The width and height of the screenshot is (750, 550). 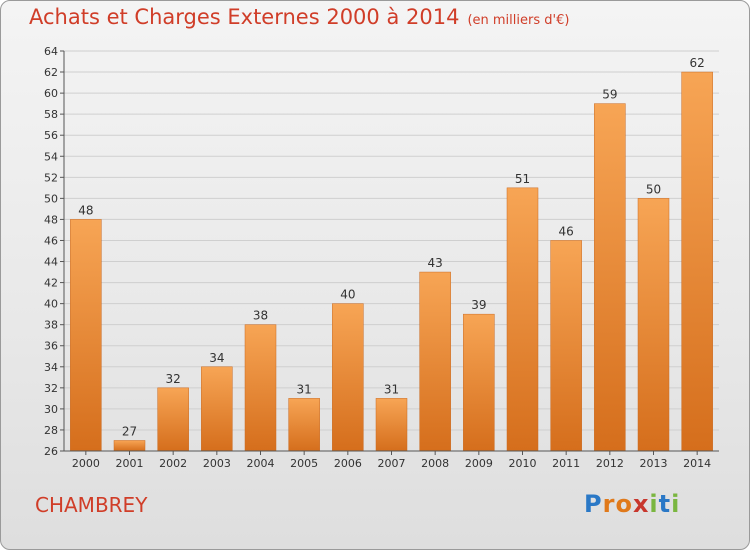 What do you see at coordinates (610, 463) in the screenshot?
I see `x-tick-label-2012: 2012` at bounding box center [610, 463].